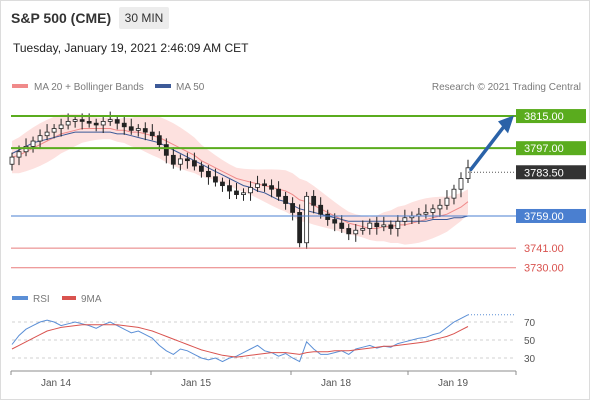 This screenshot has height=400, width=590. Describe the element at coordinates (240, 341) in the screenshot. I see `ma9-line` at that location.